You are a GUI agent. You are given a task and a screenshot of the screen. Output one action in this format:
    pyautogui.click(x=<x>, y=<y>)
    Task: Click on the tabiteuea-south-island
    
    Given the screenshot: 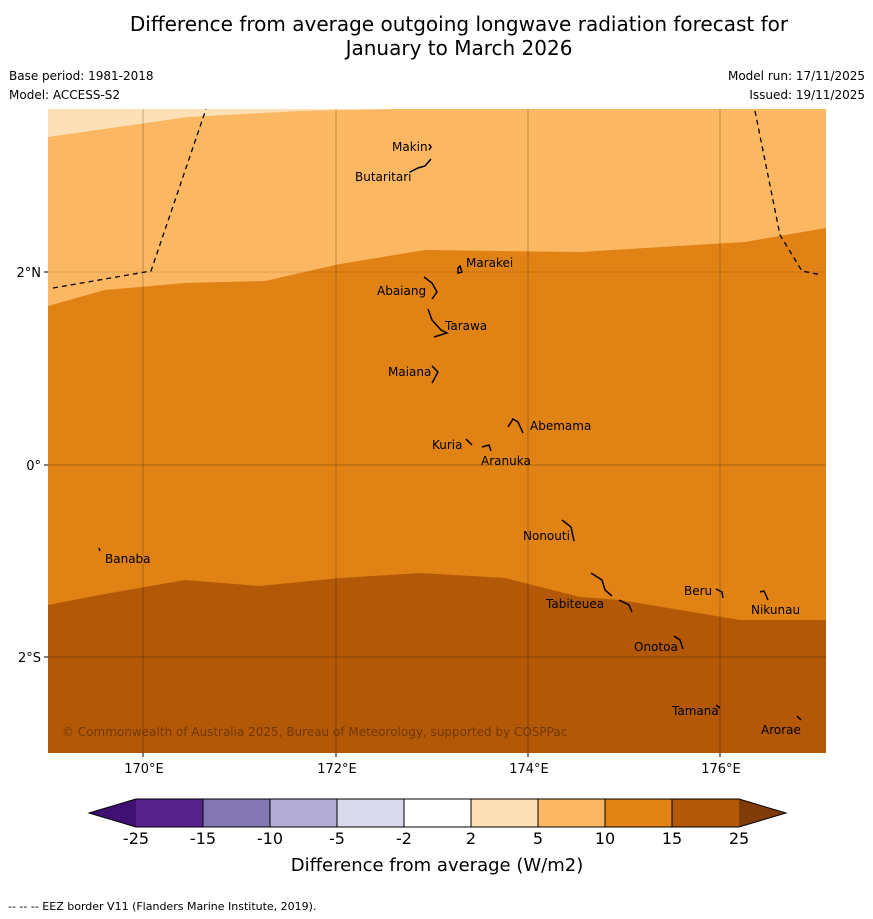 What is the action you would take?
    pyautogui.click(x=625, y=606)
    